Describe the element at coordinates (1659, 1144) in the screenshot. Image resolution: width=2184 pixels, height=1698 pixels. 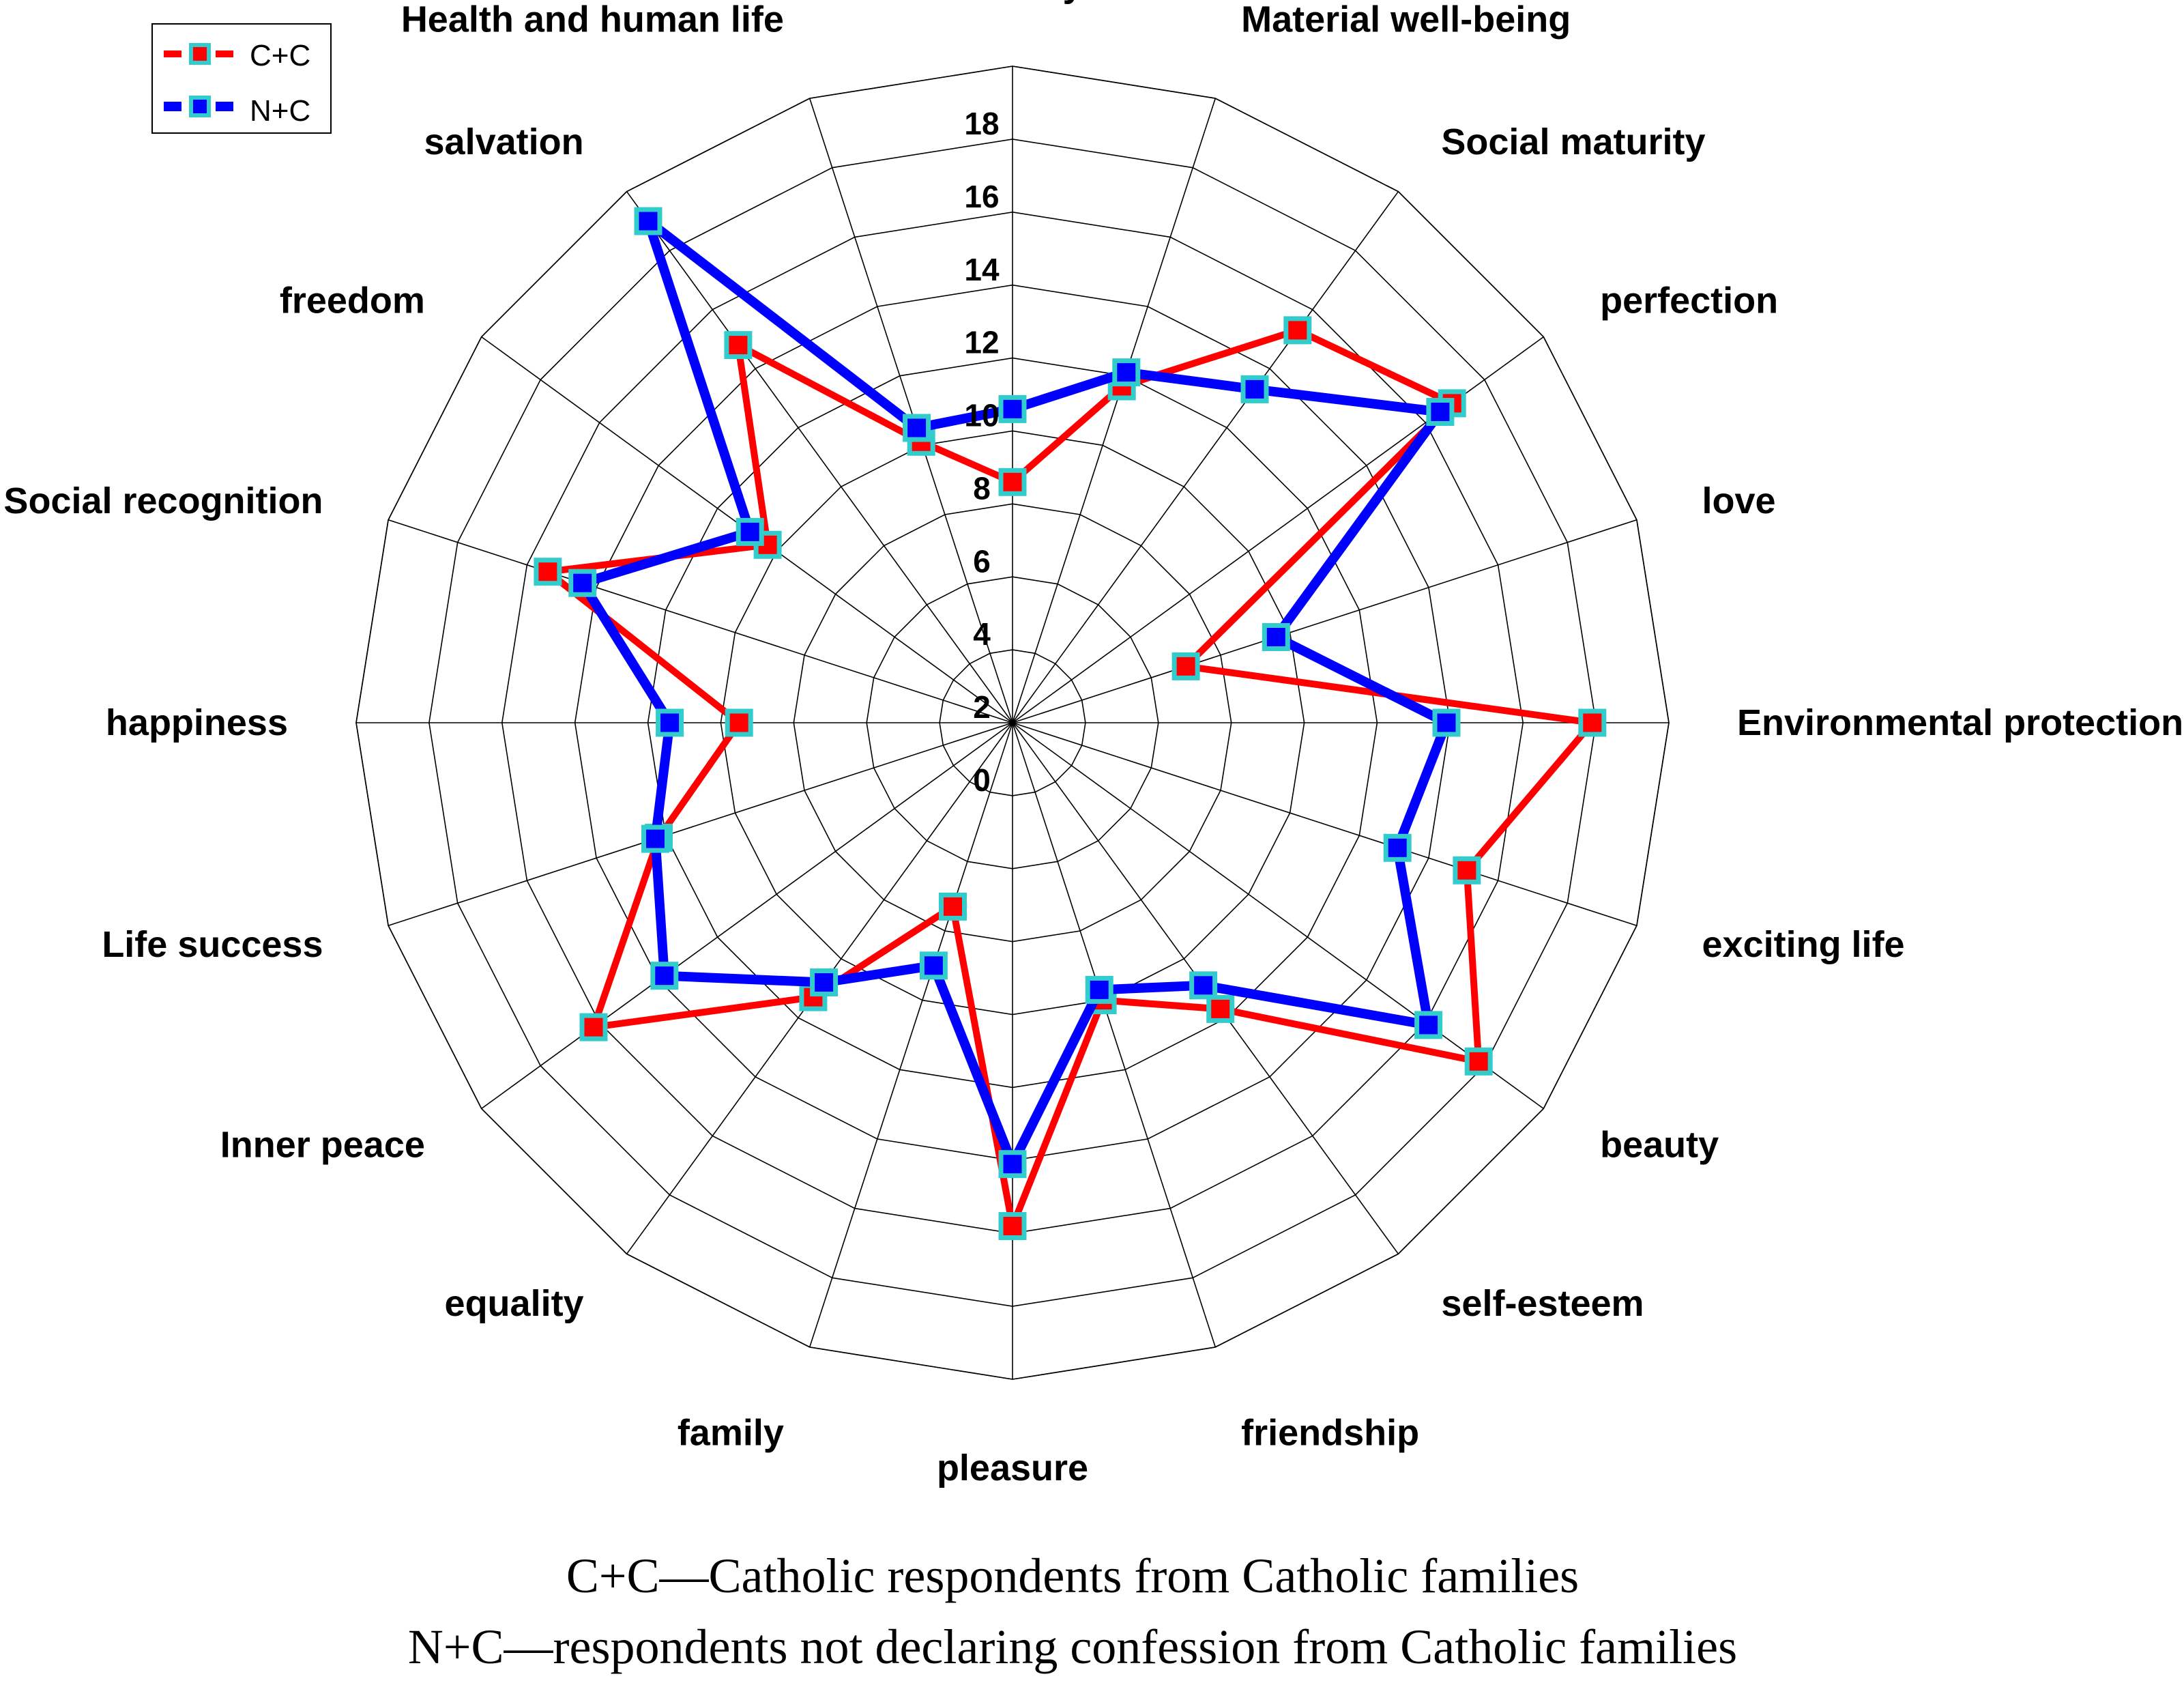
I see `axis-label-7: beauty` at that location.